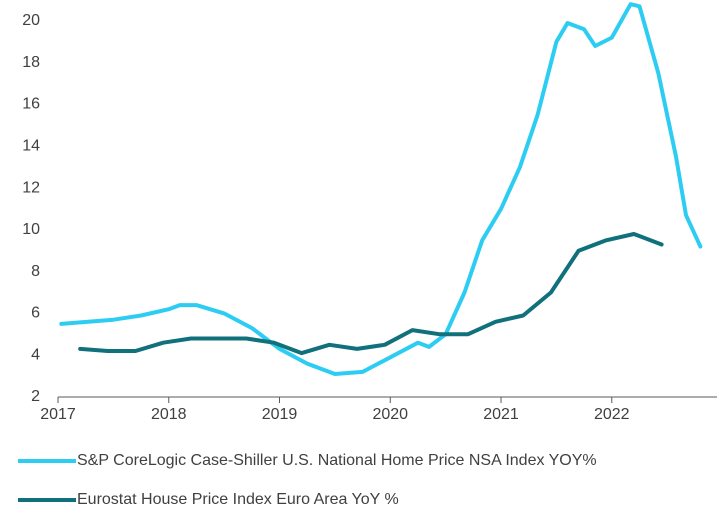  Describe the element at coordinates (35, 396) in the screenshot. I see `y-tick-label: 2` at that location.